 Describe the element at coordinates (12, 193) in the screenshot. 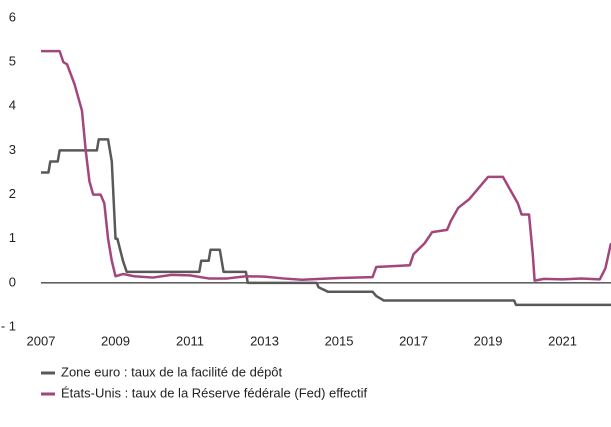

I see `y-tick-label: 2` at that location.